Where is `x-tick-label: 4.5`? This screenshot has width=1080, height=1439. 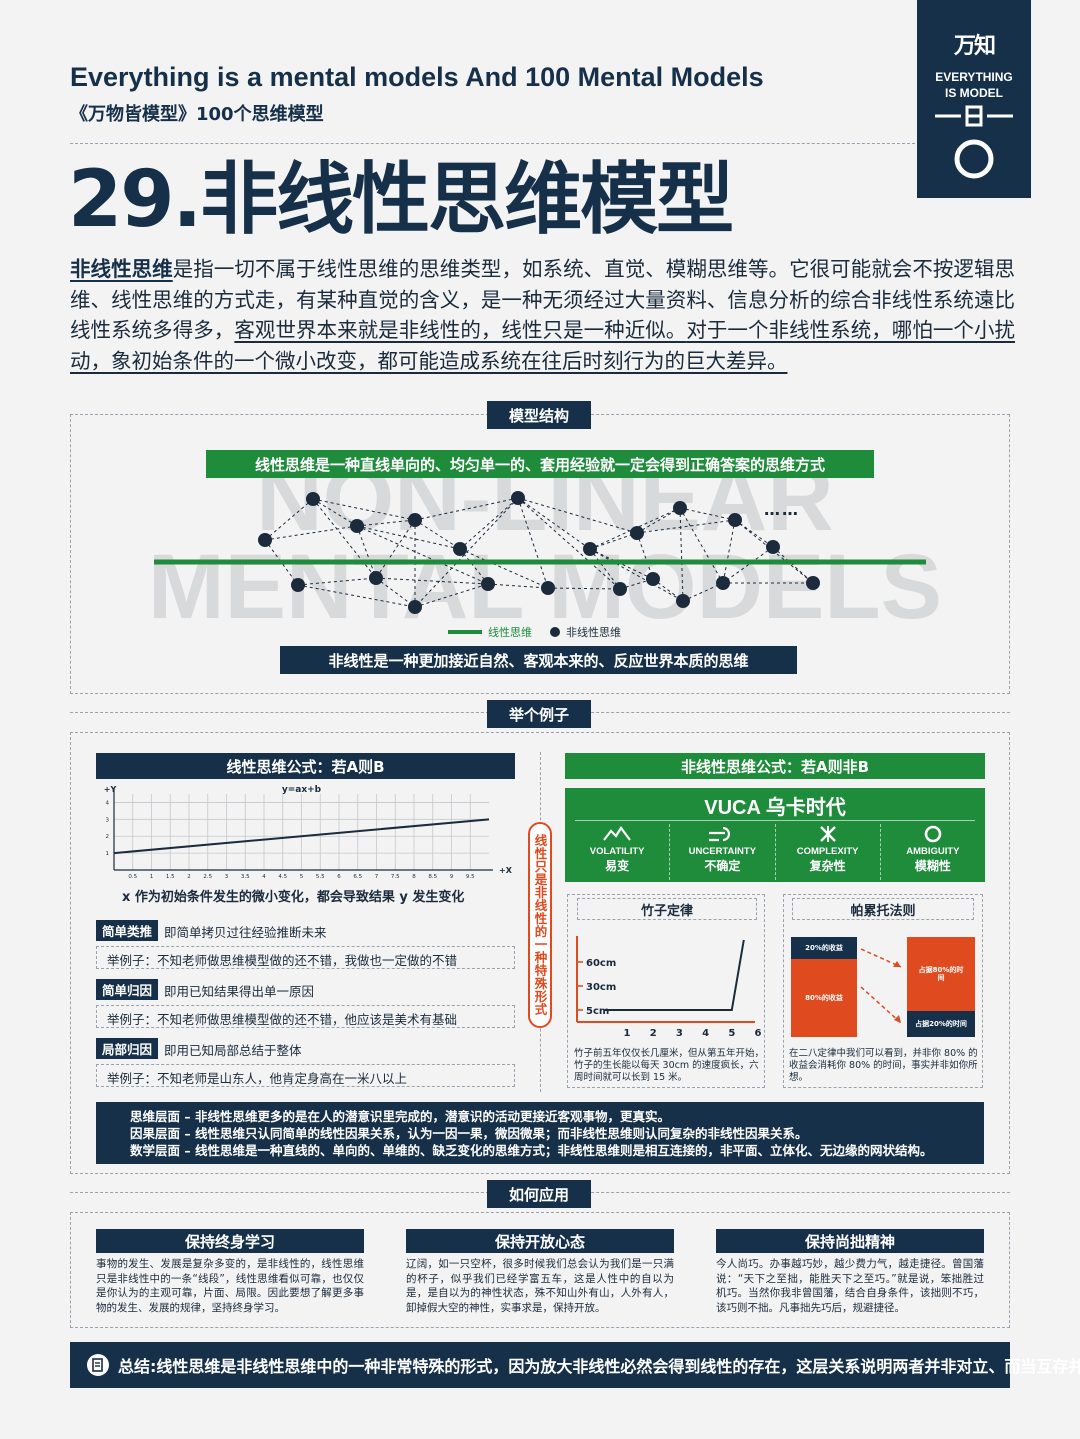
x-tick-label: 4.5 is located at coordinates (282, 877).